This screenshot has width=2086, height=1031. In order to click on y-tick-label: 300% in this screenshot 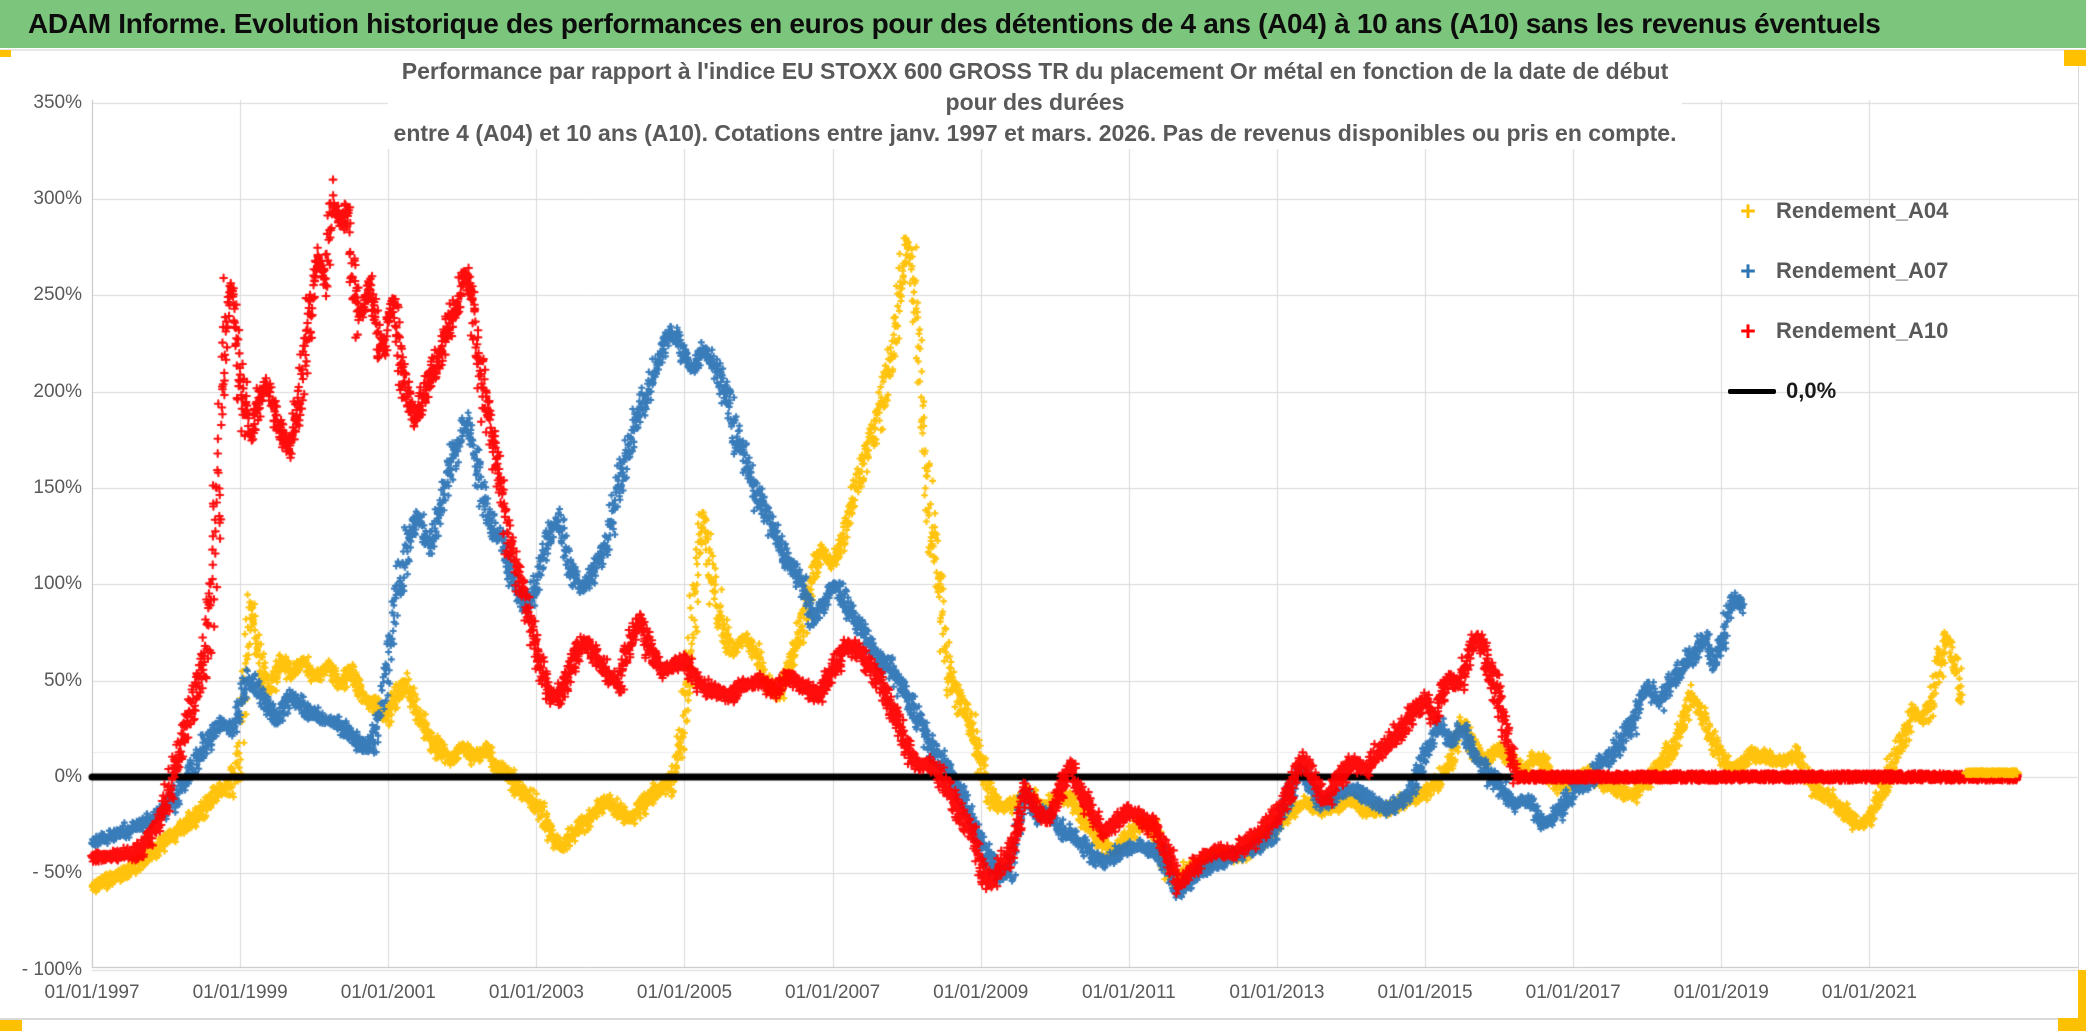, I will do `click(57, 199)`.